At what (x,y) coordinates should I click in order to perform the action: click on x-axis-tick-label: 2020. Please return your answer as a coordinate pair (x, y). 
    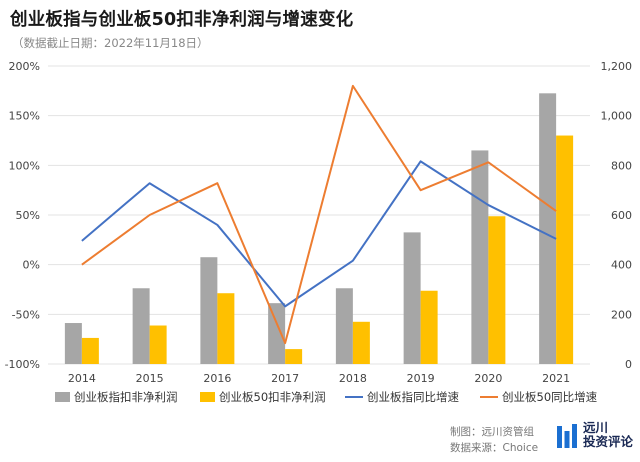
    Looking at the image, I should click on (488, 378).